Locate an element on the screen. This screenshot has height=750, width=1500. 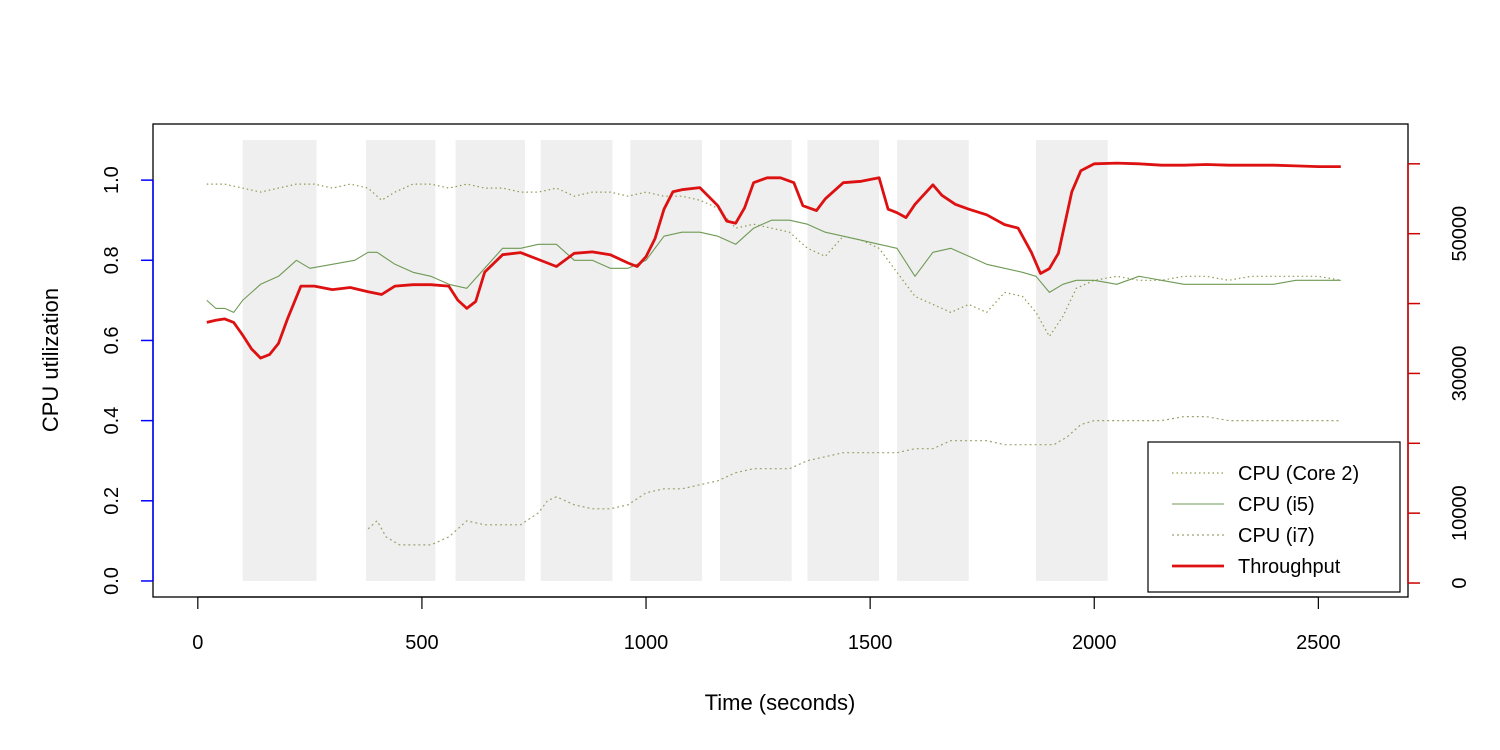
y-axis-label: CPU utilization is located at coordinates (50, 360).